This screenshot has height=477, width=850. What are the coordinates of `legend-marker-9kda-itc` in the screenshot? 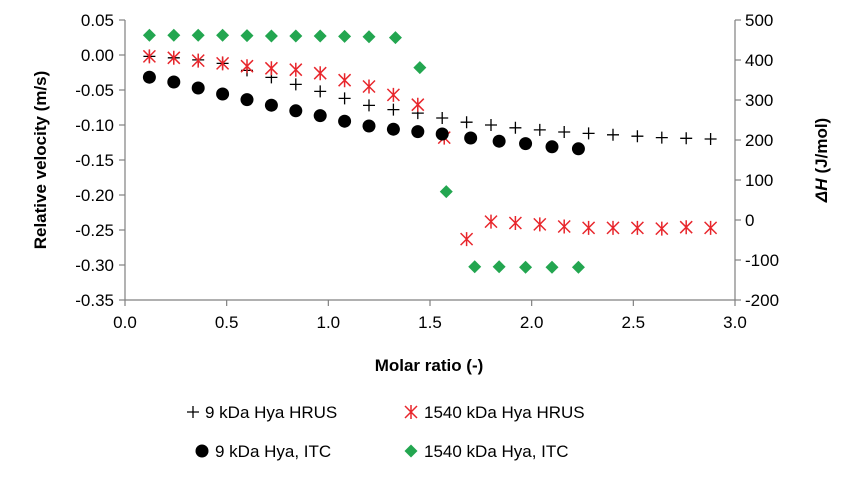 It's located at (202, 451).